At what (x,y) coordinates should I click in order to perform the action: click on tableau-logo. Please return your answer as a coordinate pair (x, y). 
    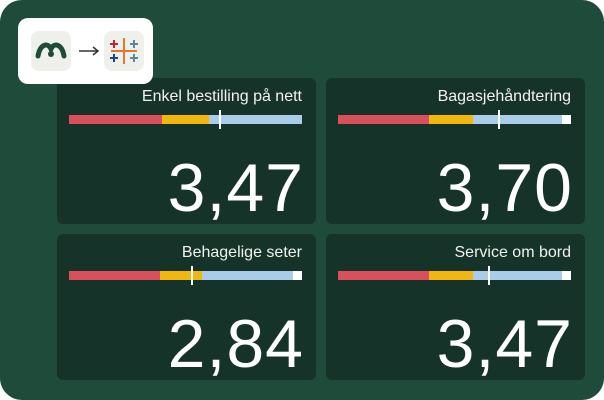
    Looking at the image, I should click on (124, 51).